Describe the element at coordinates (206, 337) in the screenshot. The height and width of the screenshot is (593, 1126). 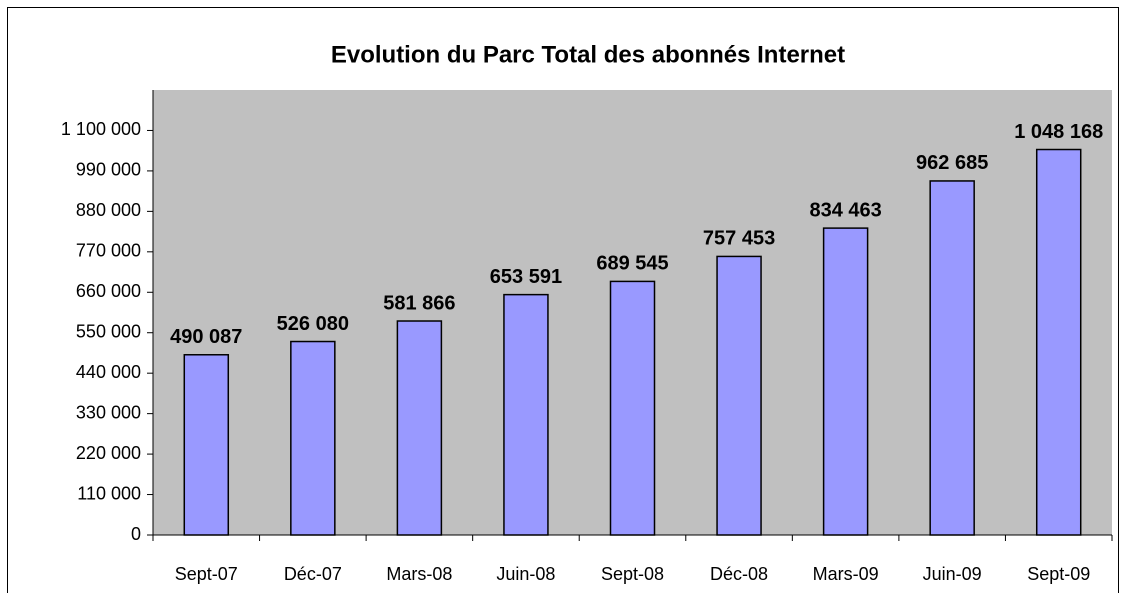
I see `value-label: 490 087` at that location.